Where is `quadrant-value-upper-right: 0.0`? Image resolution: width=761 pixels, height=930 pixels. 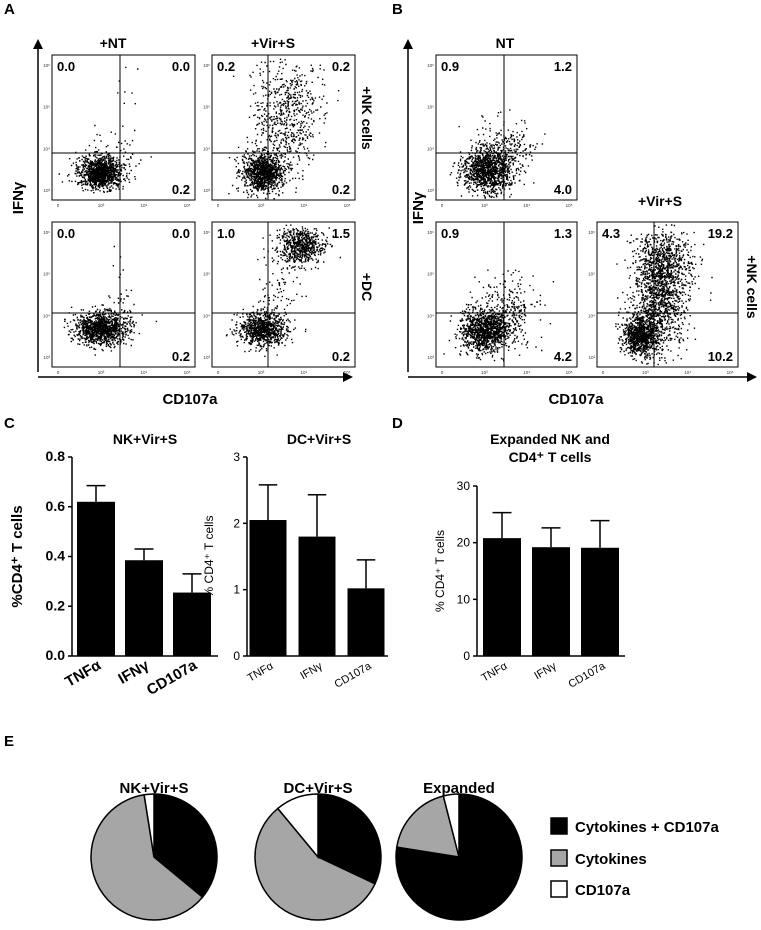
quadrant-value-upper-right: 0.0 is located at coordinates (181, 66).